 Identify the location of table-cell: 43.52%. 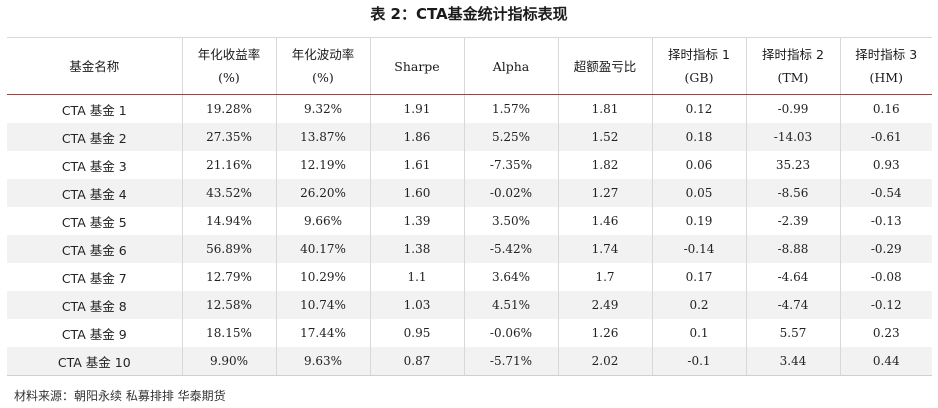
(228, 193).